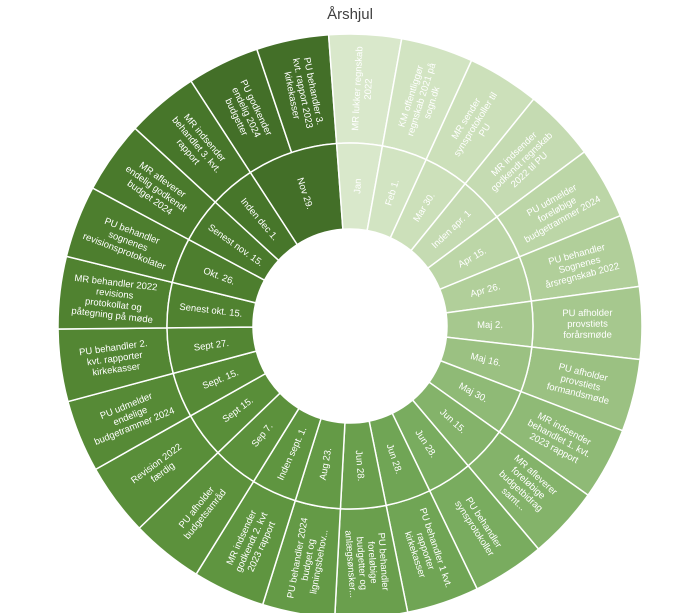 The width and height of the screenshot is (700, 613). What do you see at coordinates (587, 324) in the screenshot?
I see `outer-segment-label: PU afholderprovstietsforårsmøde` at bounding box center [587, 324].